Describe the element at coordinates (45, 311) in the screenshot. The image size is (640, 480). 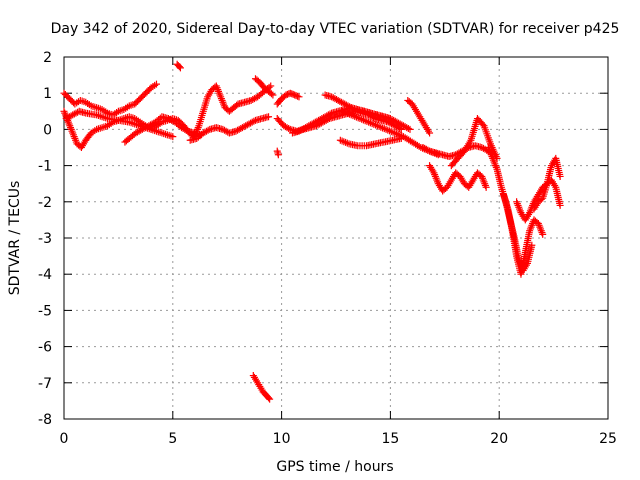
I see `y-tick-label: -5` at that location.